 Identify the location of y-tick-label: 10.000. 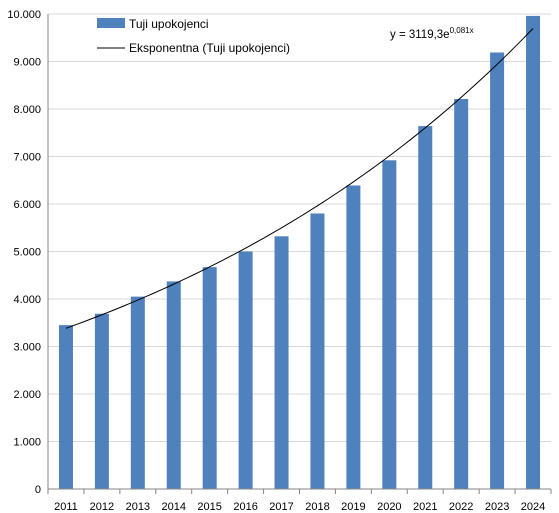
(24, 15).